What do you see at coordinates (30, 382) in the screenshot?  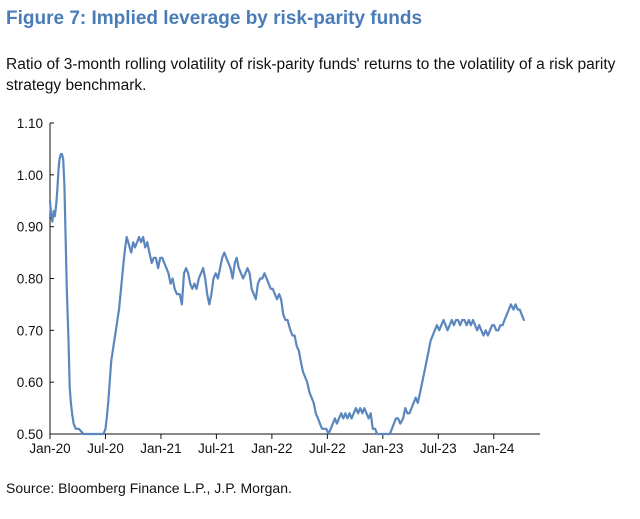 I see `y-tick-label: 0.60` at bounding box center [30, 382].